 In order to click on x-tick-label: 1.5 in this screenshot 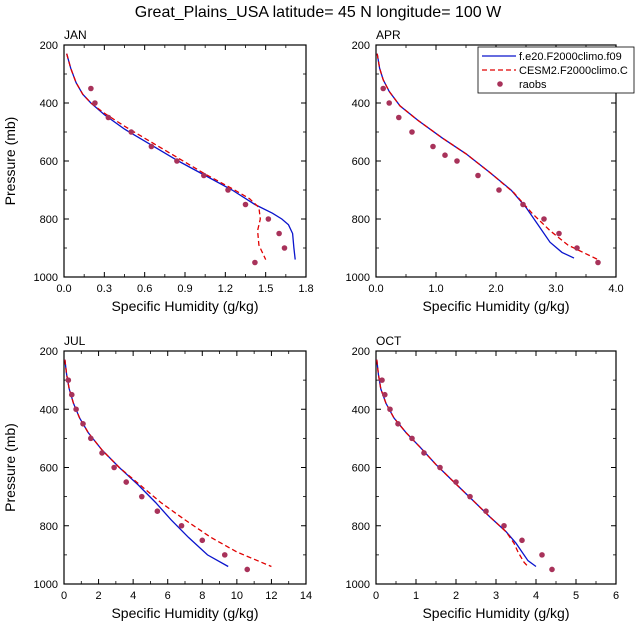, I will do `click(265, 289)`.